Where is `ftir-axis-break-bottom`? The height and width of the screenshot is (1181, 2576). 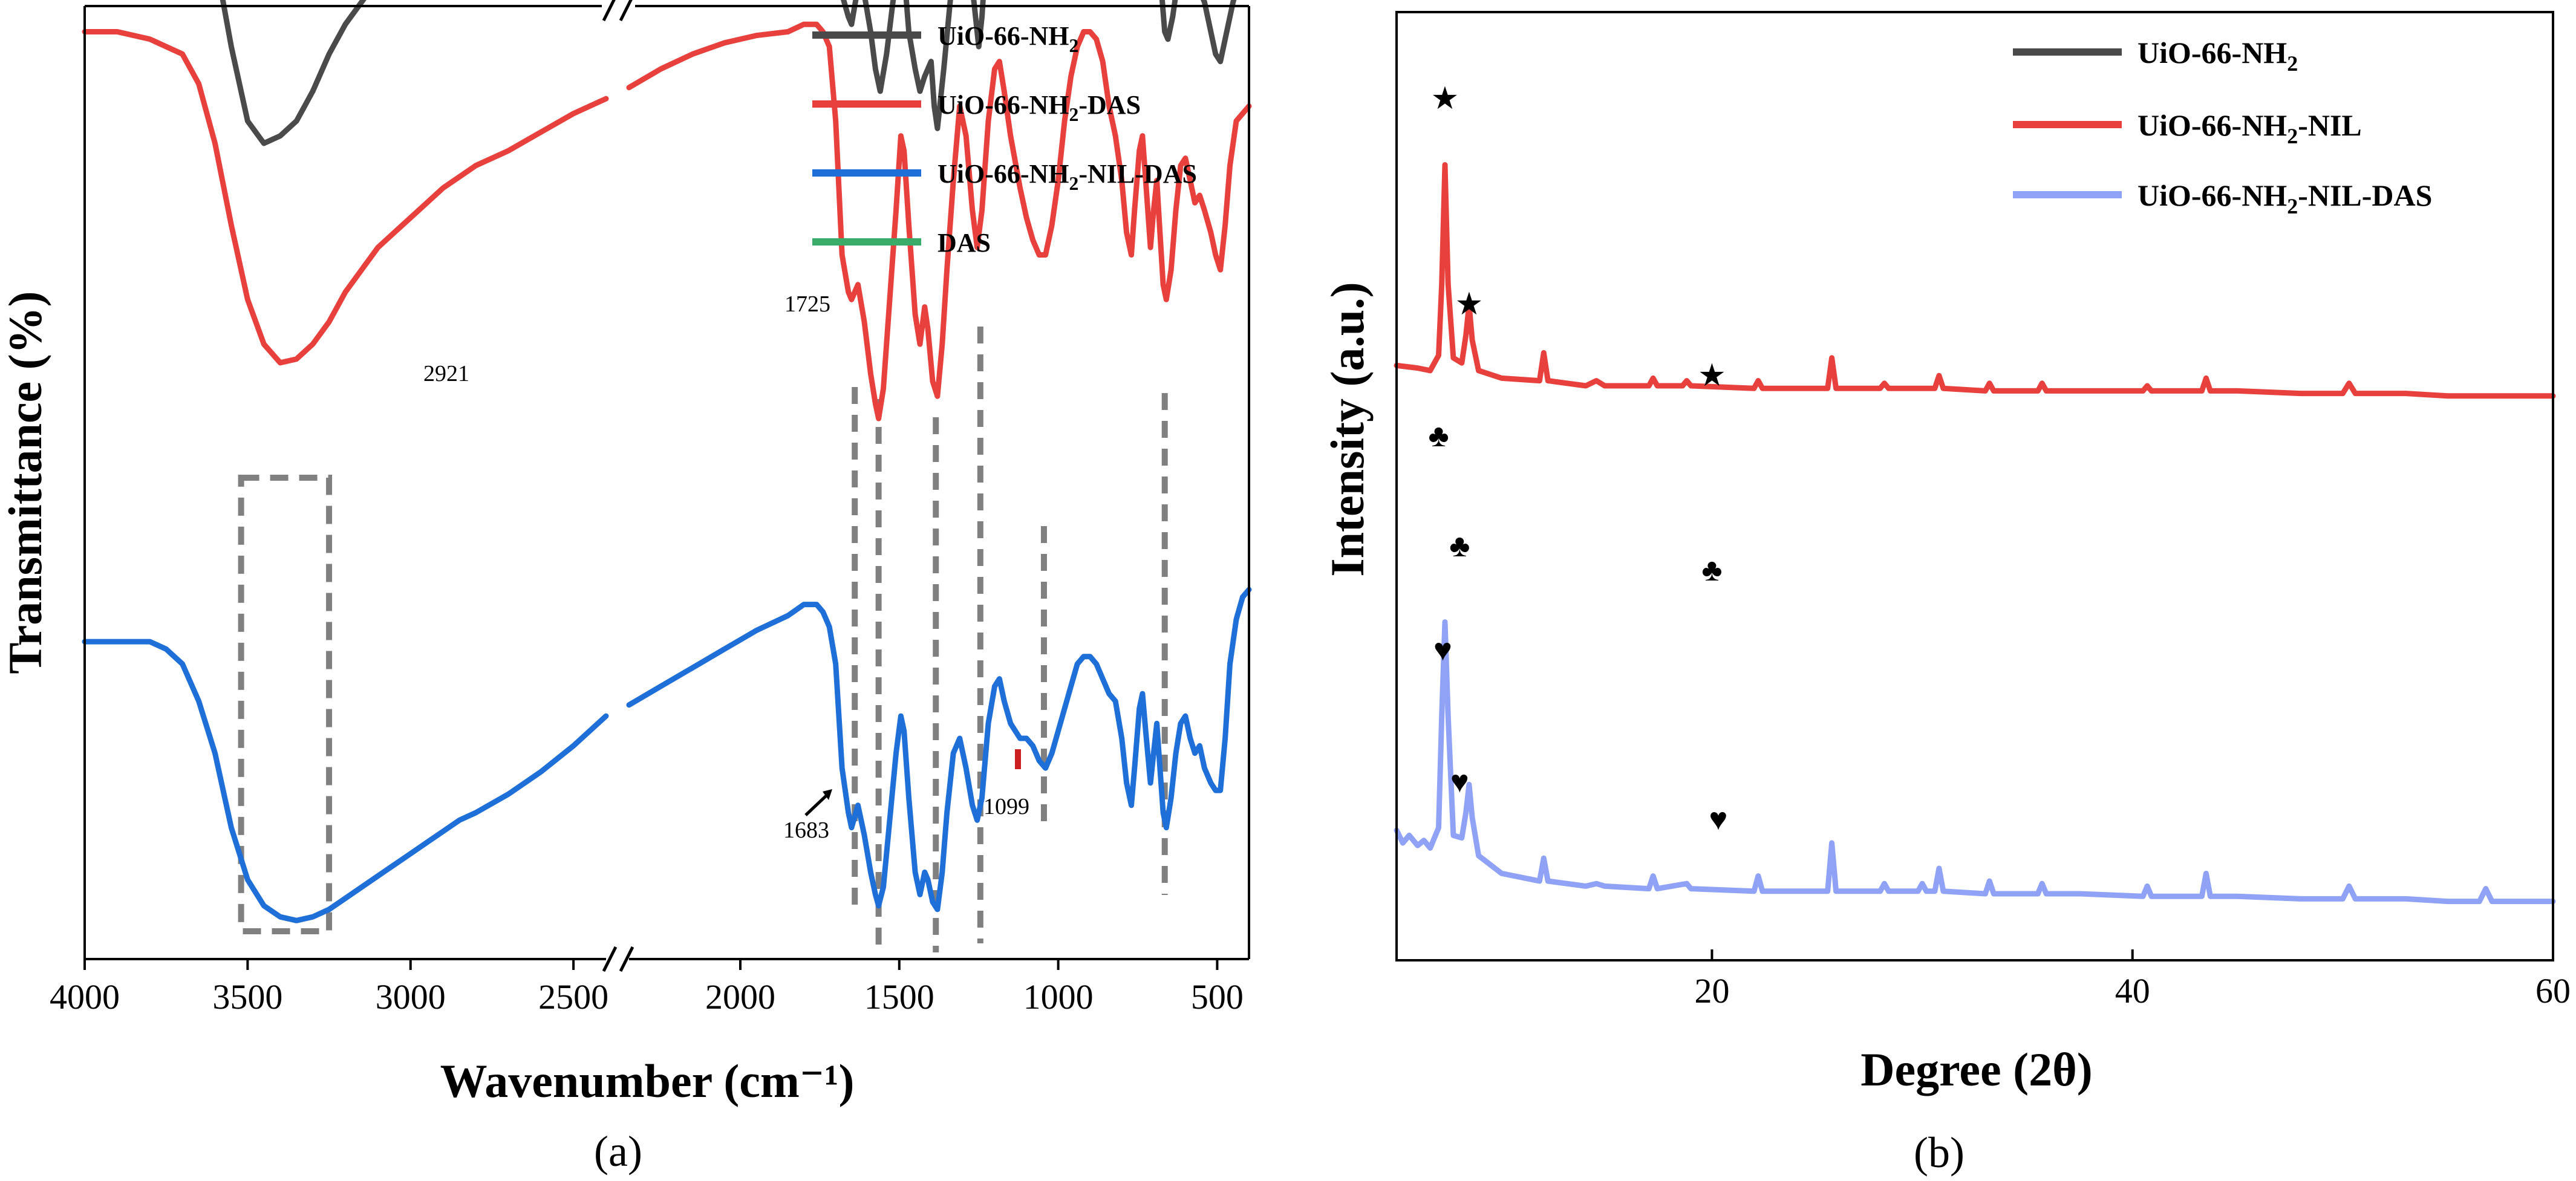
ftir-axis-break-bottom is located at coordinates (618, 959).